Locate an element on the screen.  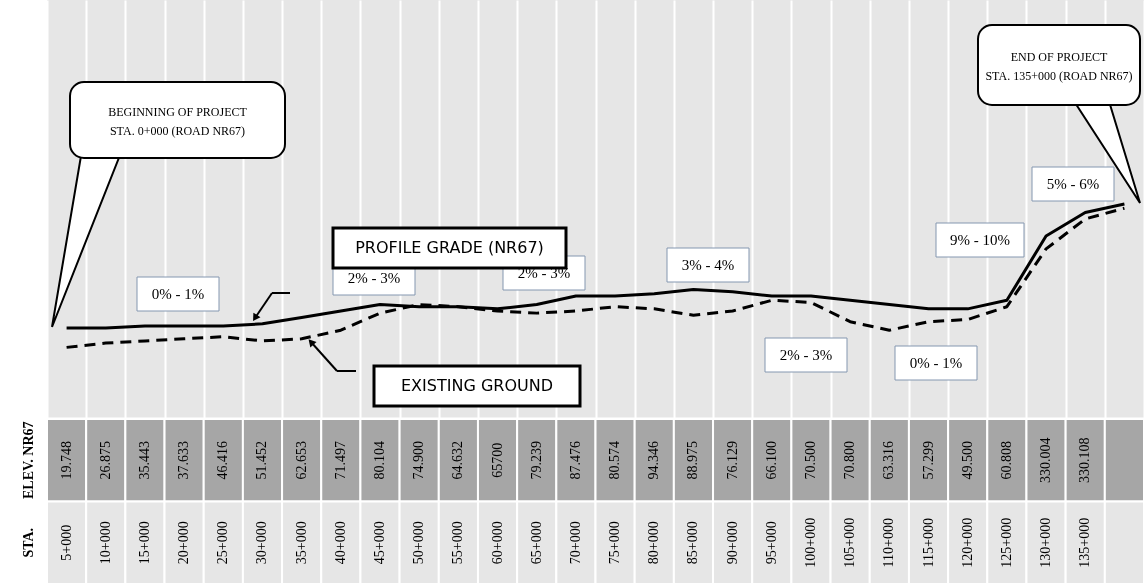
x-tick-label: 60+000 is located at coordinates (497, 543).